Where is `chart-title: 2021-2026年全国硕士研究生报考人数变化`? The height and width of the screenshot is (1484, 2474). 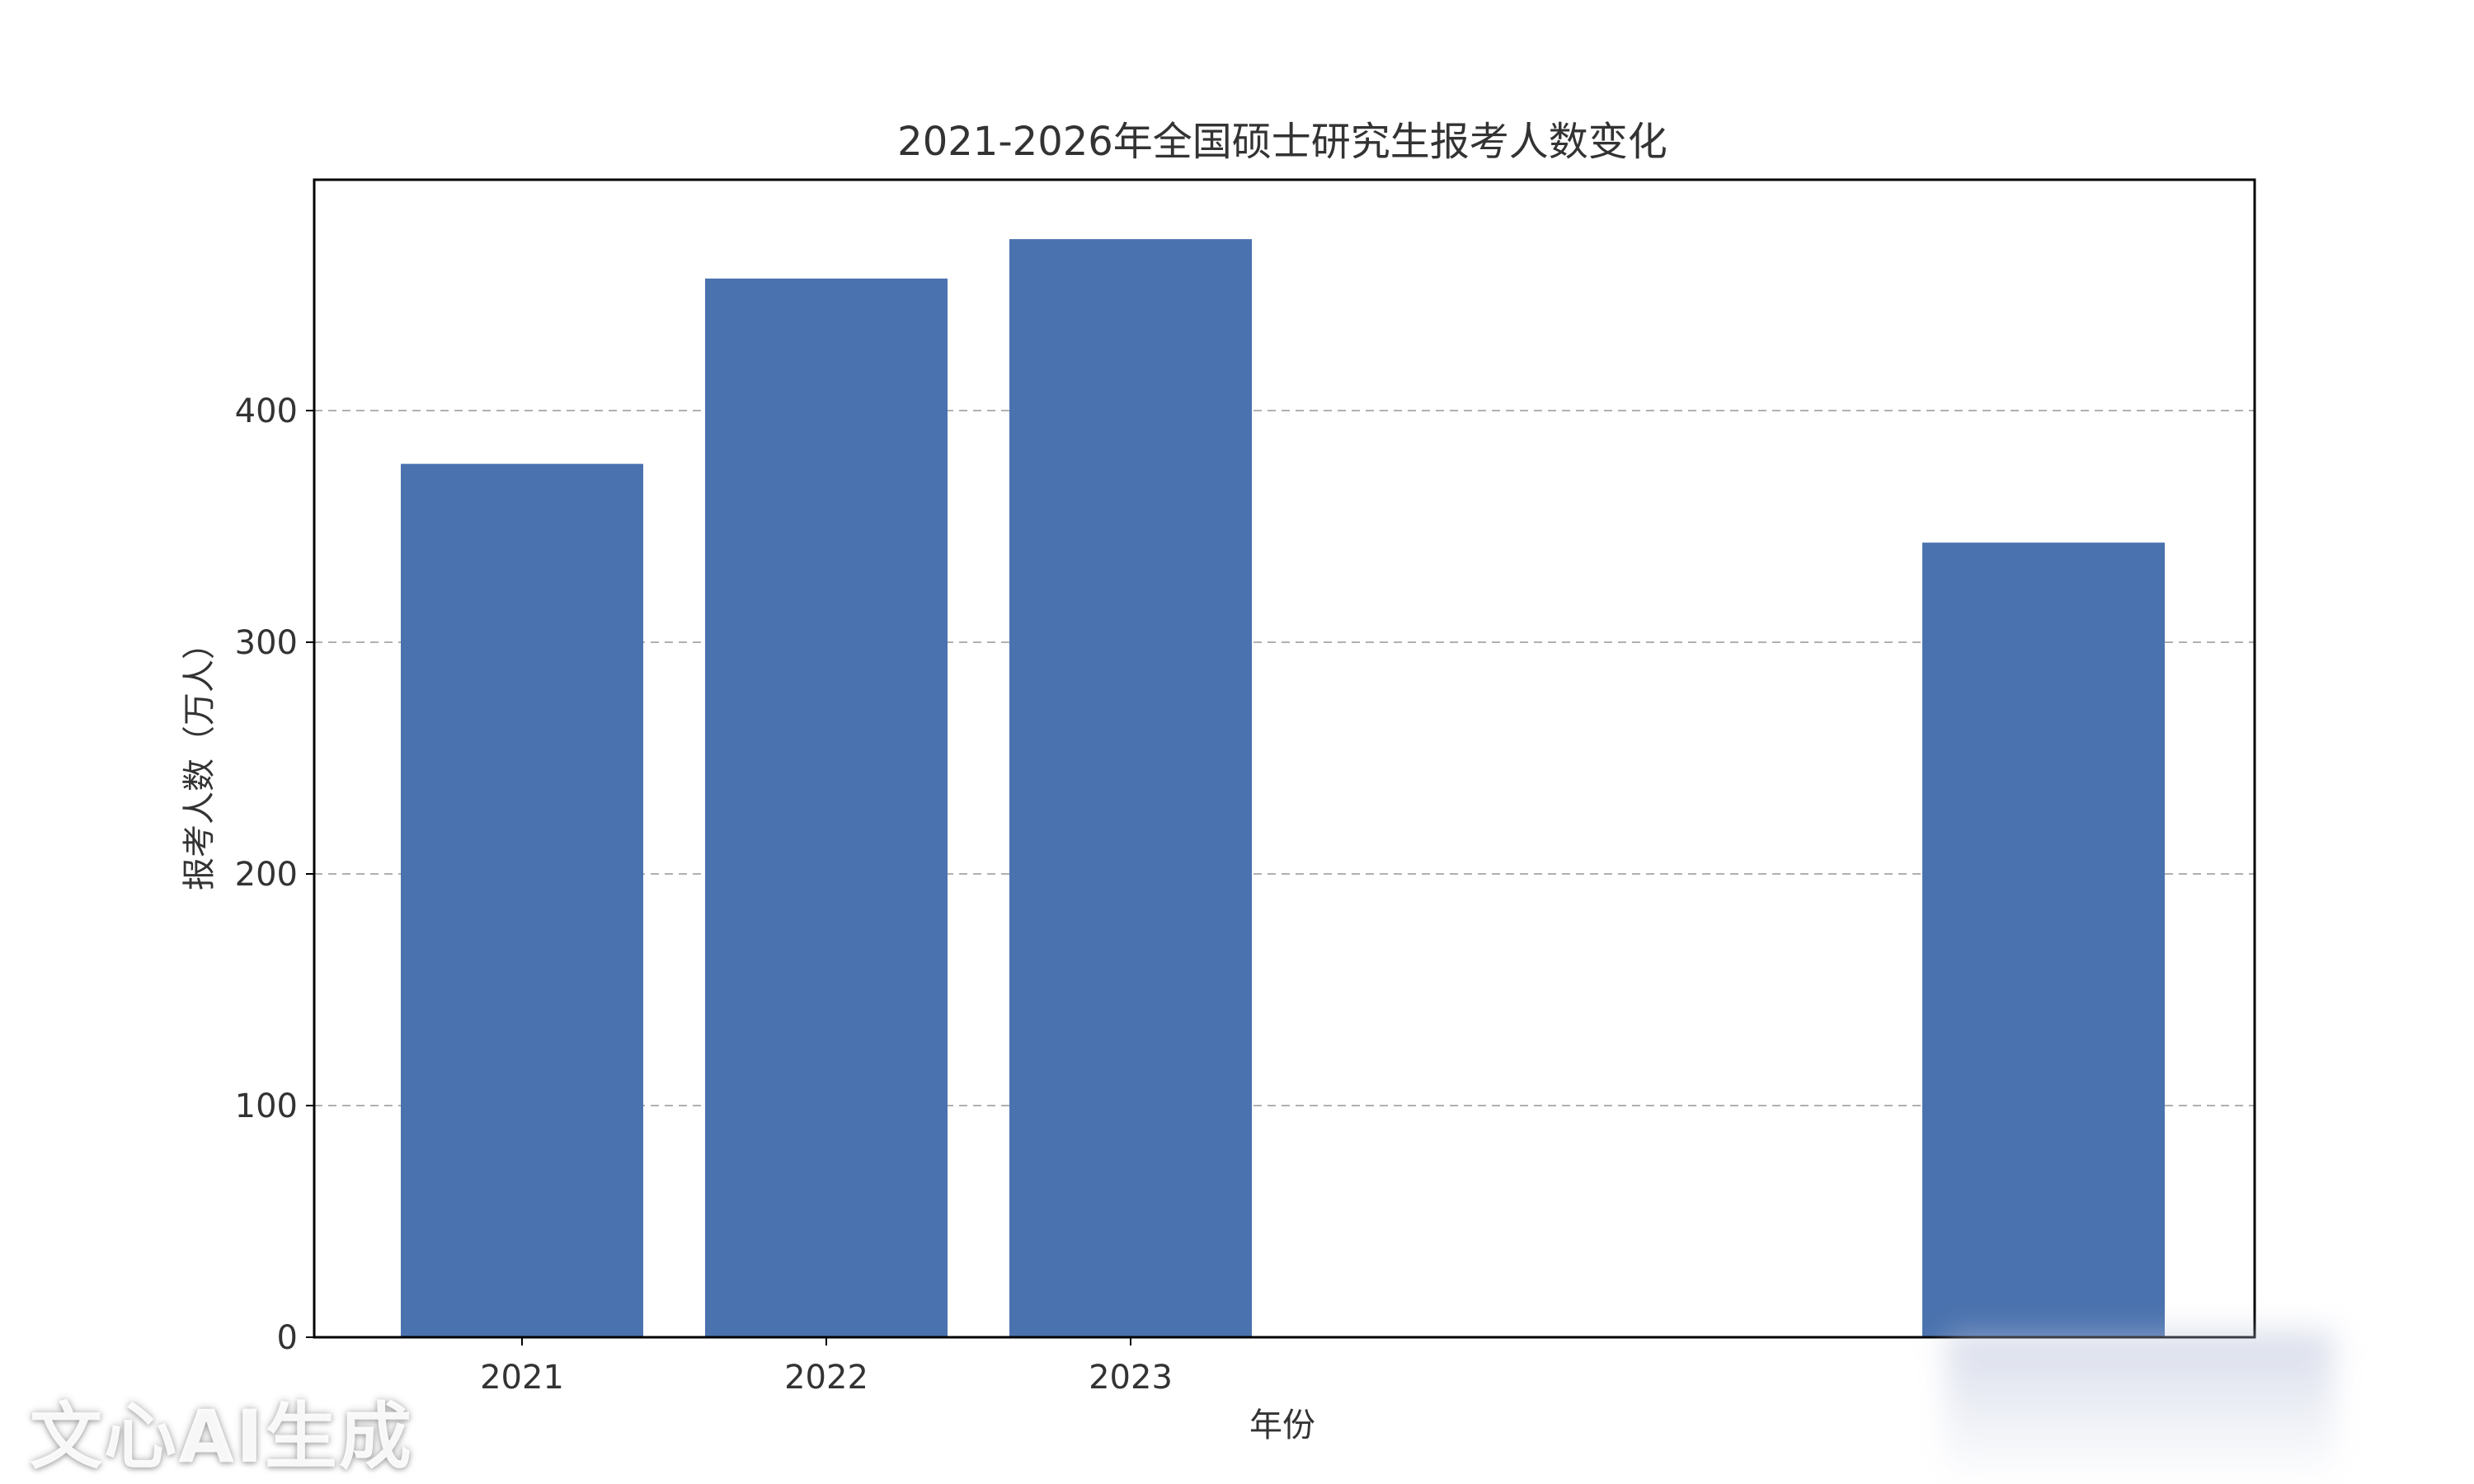
chart-title: 2021-2026年全国硕士研究生报考人数变化 is located at coordinates (1282, 142).